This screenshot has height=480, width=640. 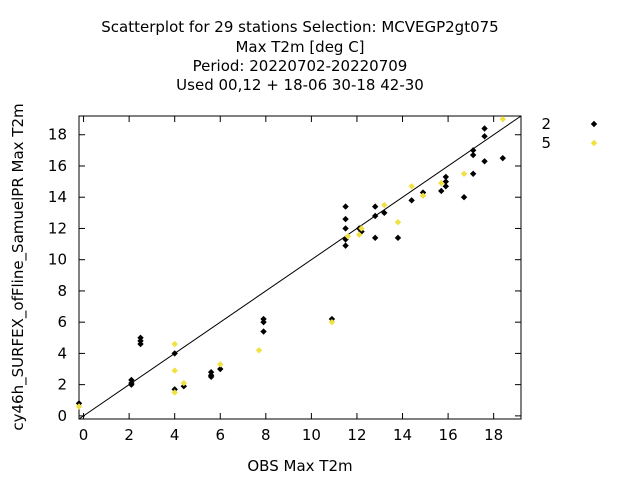 What do you see at coordinates (311, 435) in the screenshot?
I see `x-tick-label: 10` at bounding box center [311, 435].